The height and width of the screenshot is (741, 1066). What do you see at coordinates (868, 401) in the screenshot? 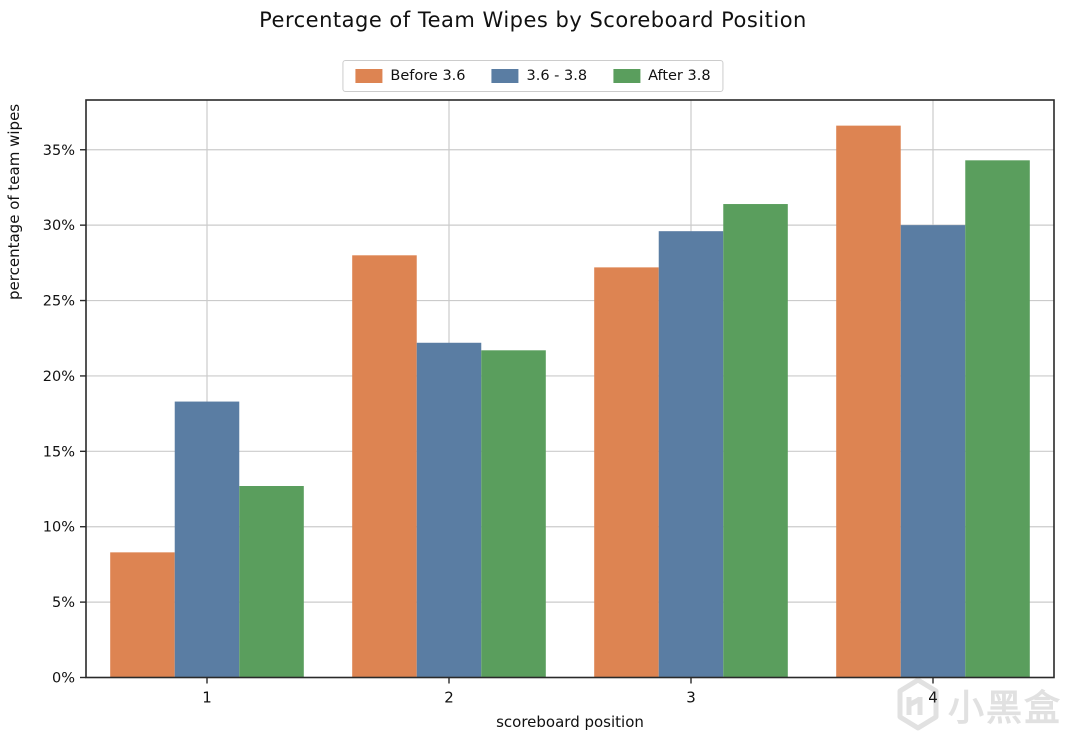
I see `bar-before-3.6-pos-4` at bounding box center [868, 401].